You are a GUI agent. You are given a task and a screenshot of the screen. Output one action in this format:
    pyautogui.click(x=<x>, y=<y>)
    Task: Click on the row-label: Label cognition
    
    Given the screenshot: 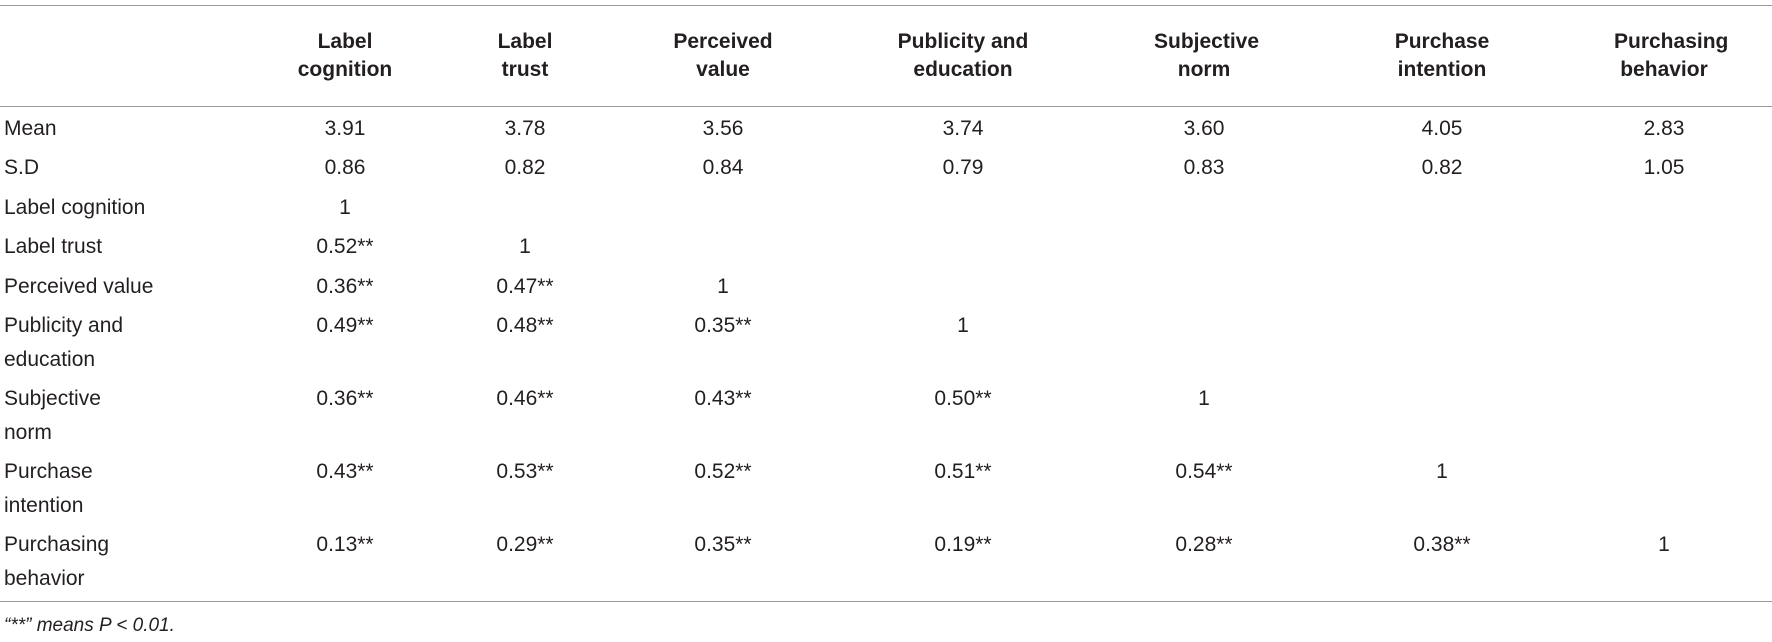 What is the action you would take?
    pyautogui.click(x=75, y=207)
    